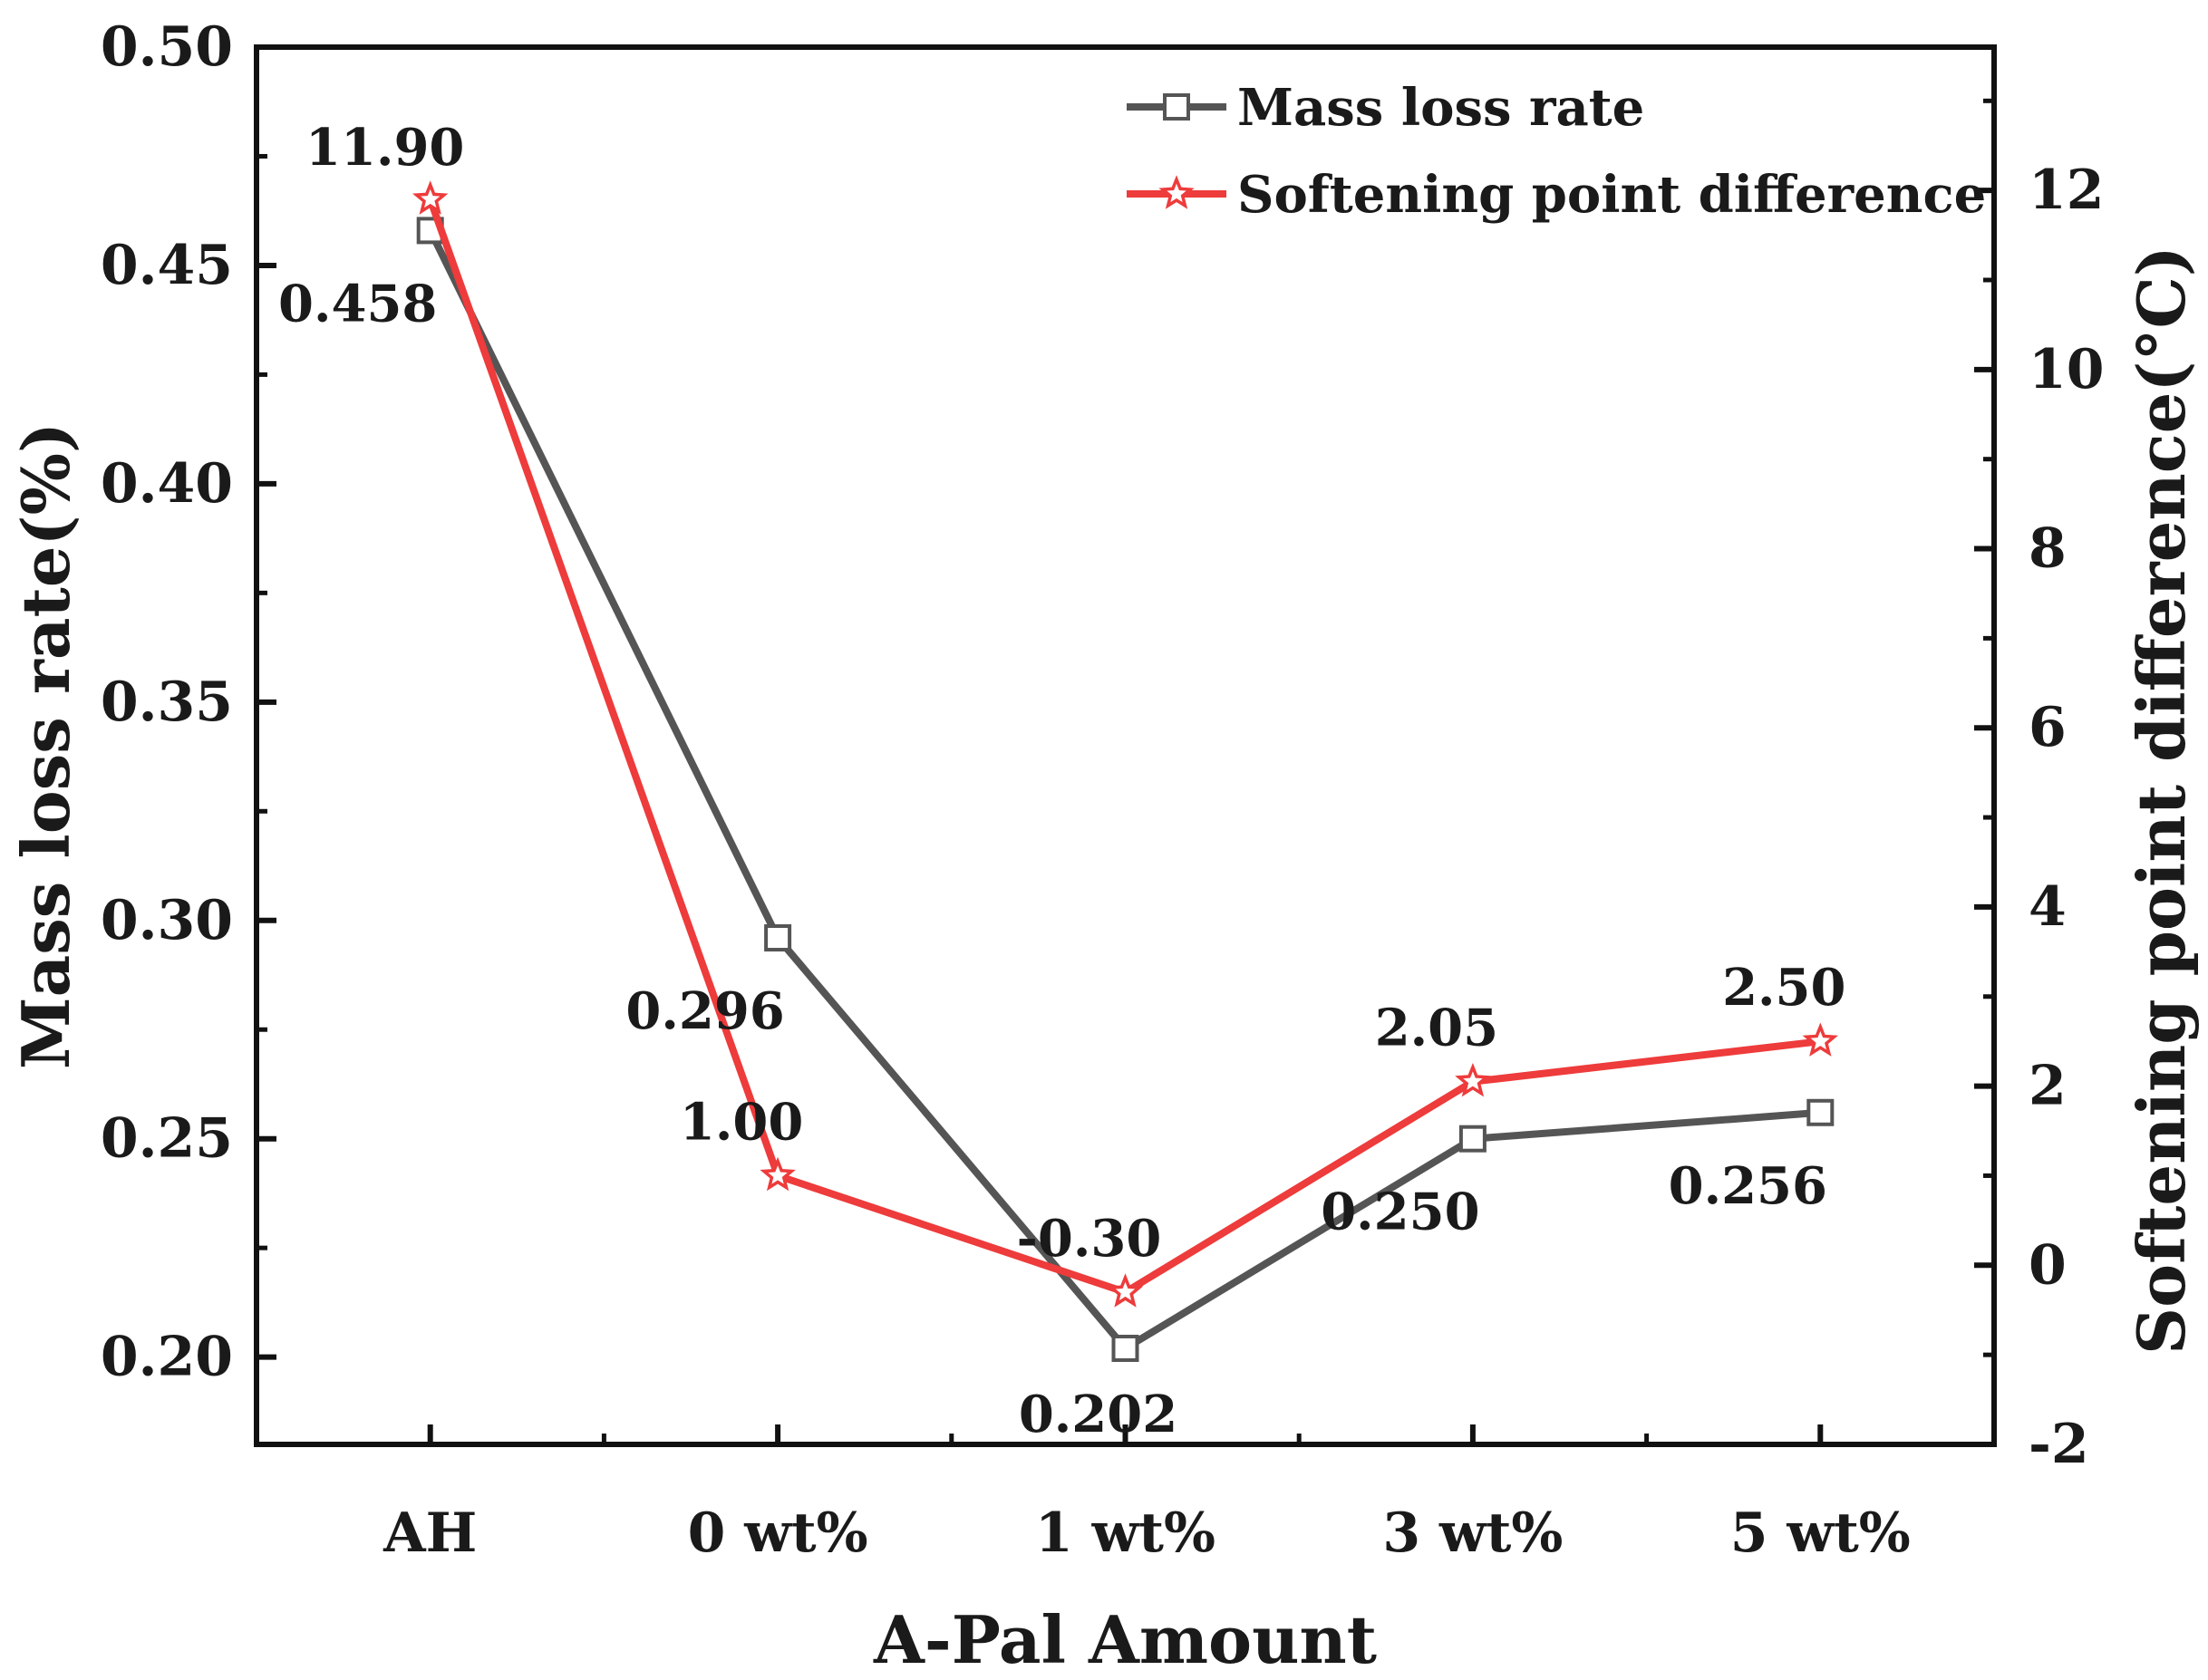 This screenshot has height=1680, width=2208. What do you see at coordinates (167, 47) in the screenshot?
I see `y-left-tick-label: 0.50` at bounding box center [167, 47].